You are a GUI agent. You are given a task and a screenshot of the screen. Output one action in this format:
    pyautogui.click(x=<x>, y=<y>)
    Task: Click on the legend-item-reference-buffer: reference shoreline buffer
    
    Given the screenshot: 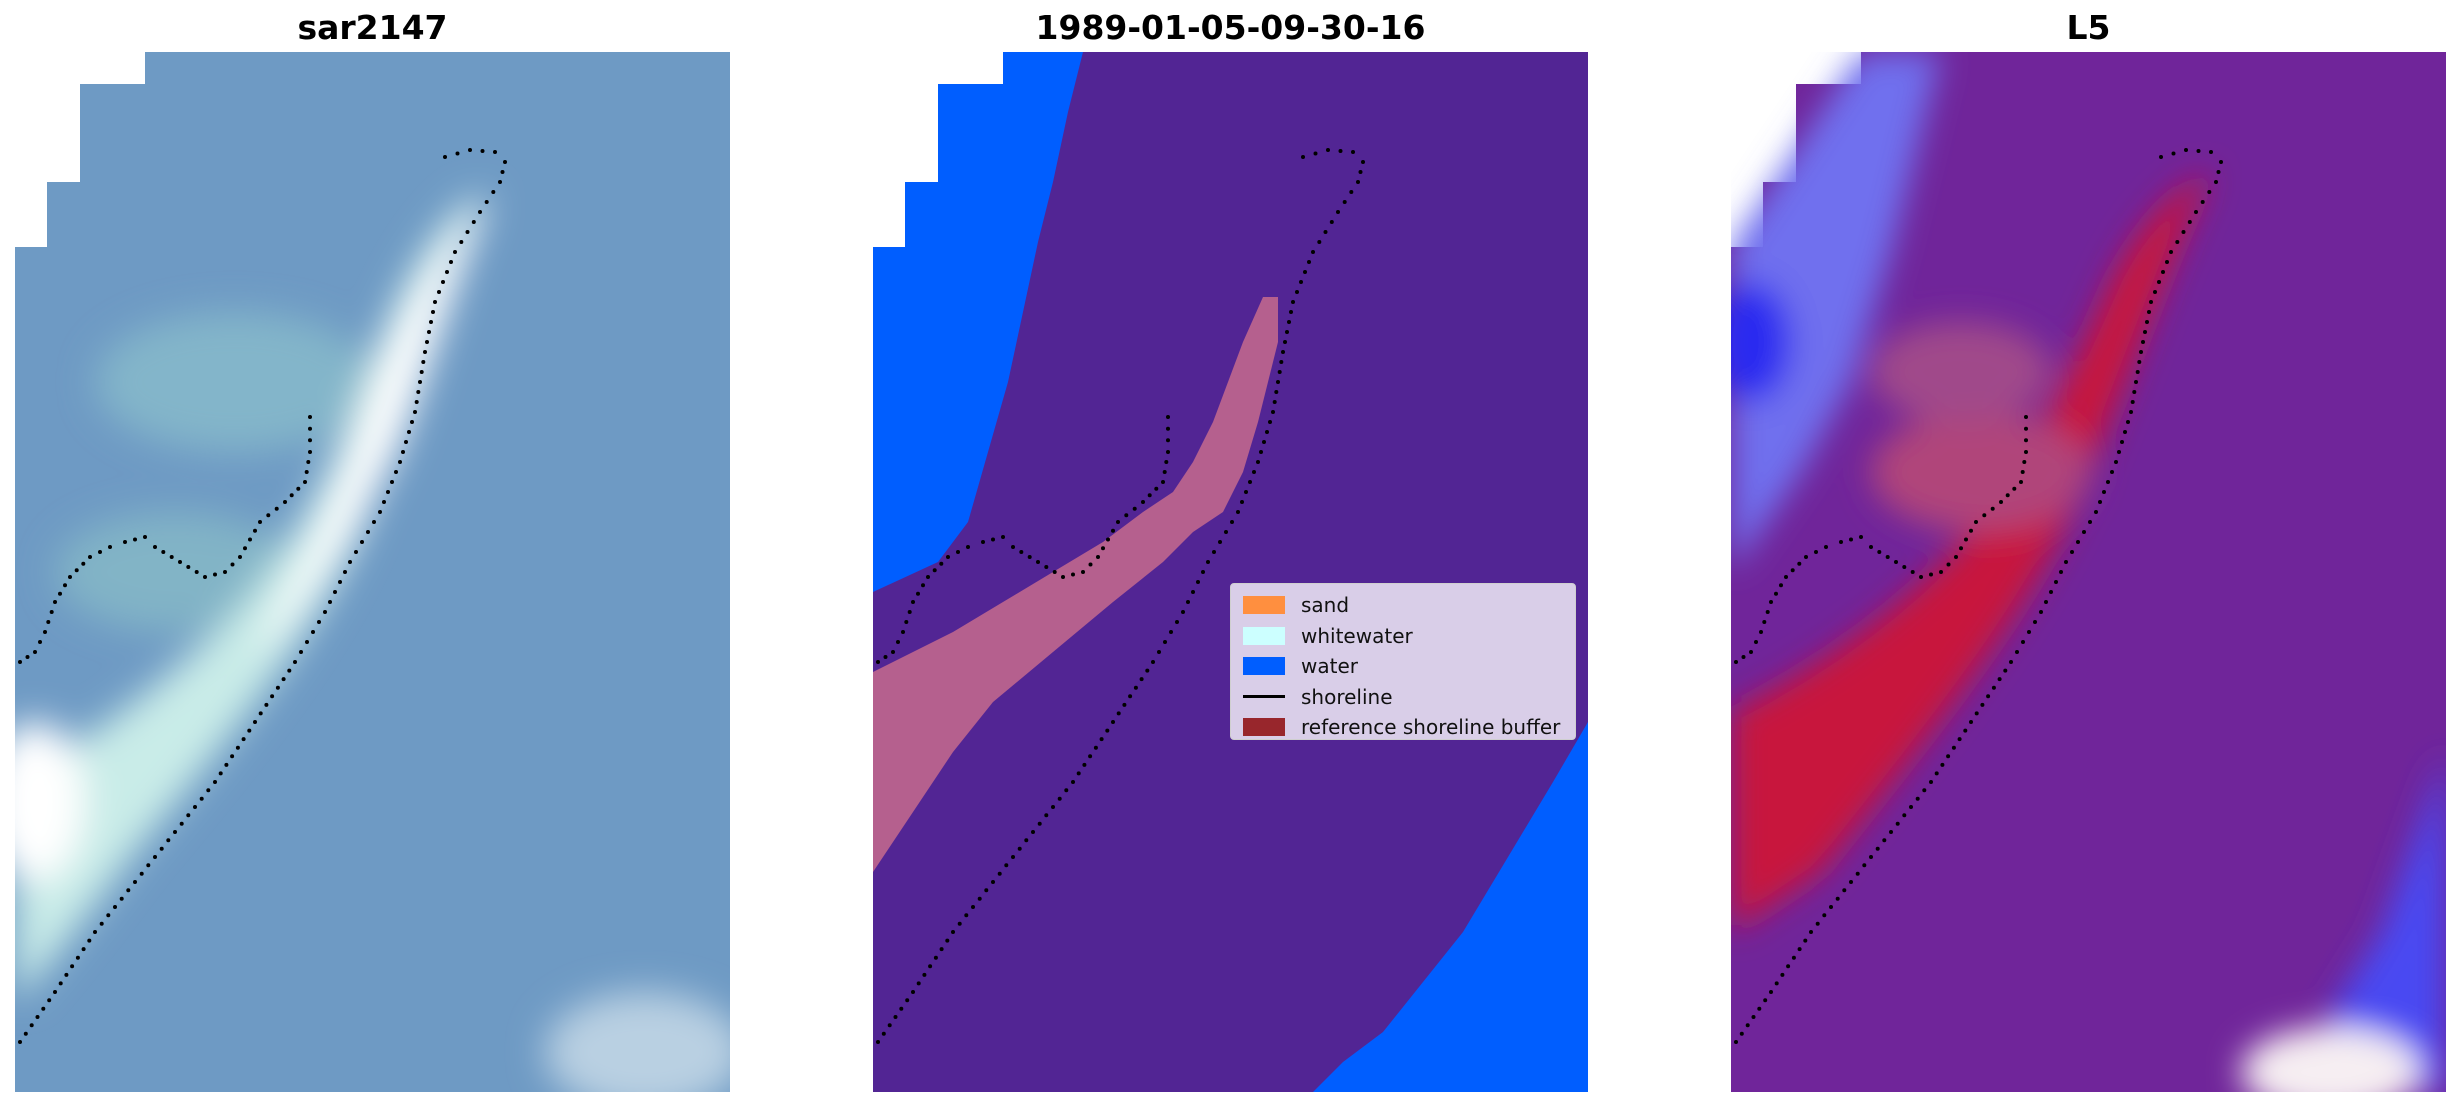 What is the action you would take?
    pyautogui.click(x=1403, y=727)
    